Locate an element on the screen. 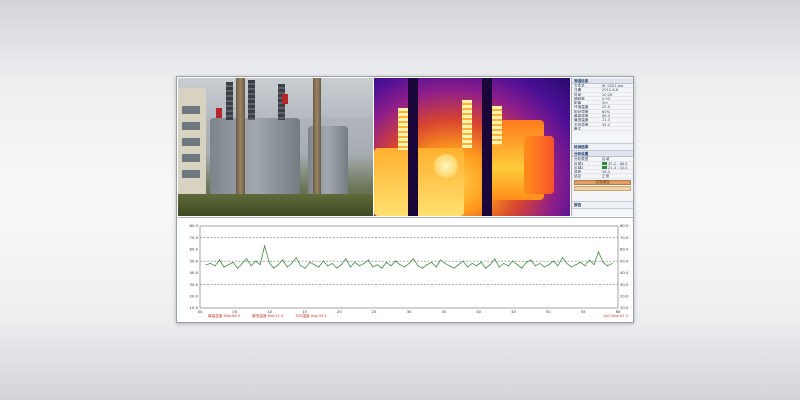  analysis-value: 26.5 is located at coordinates (606, 172).